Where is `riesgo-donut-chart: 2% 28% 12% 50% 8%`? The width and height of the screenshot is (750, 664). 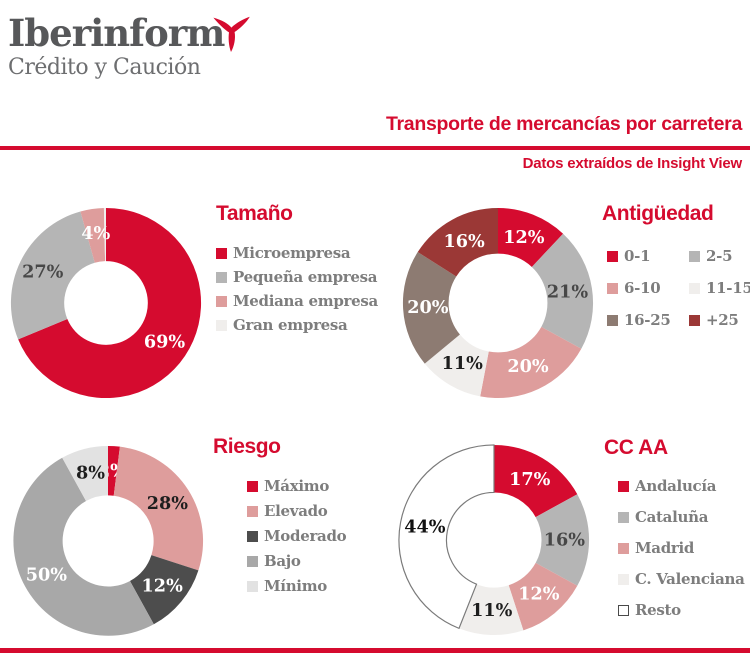 riesgo-donut-chart: 2% 28% 12% 50% 8% is located at coordinates (108, 541).